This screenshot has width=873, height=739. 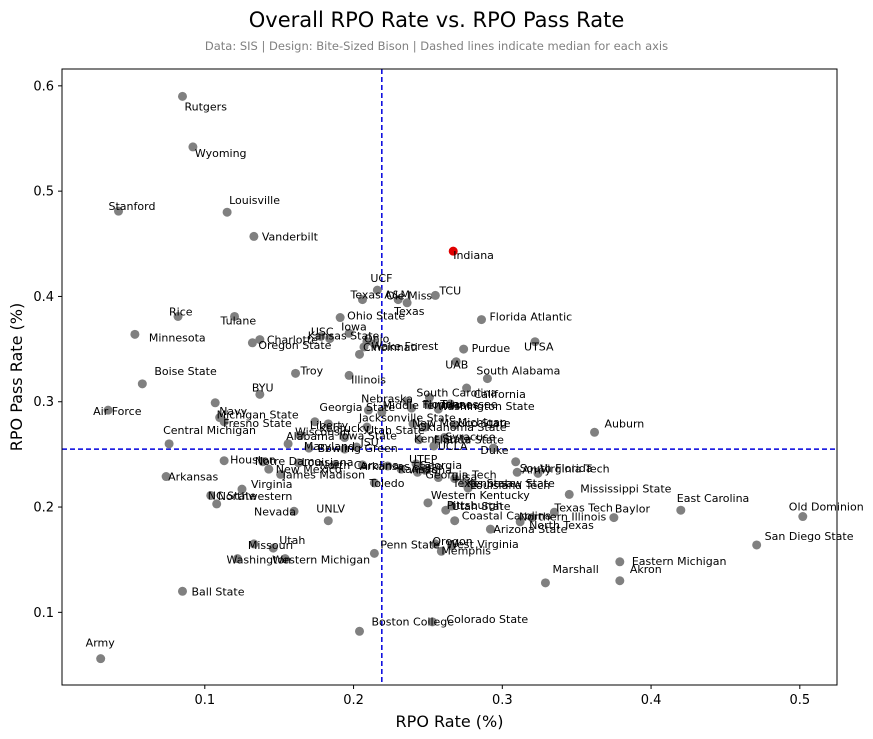 I want to click on point-label: BYU, so click(x=263, y=387).